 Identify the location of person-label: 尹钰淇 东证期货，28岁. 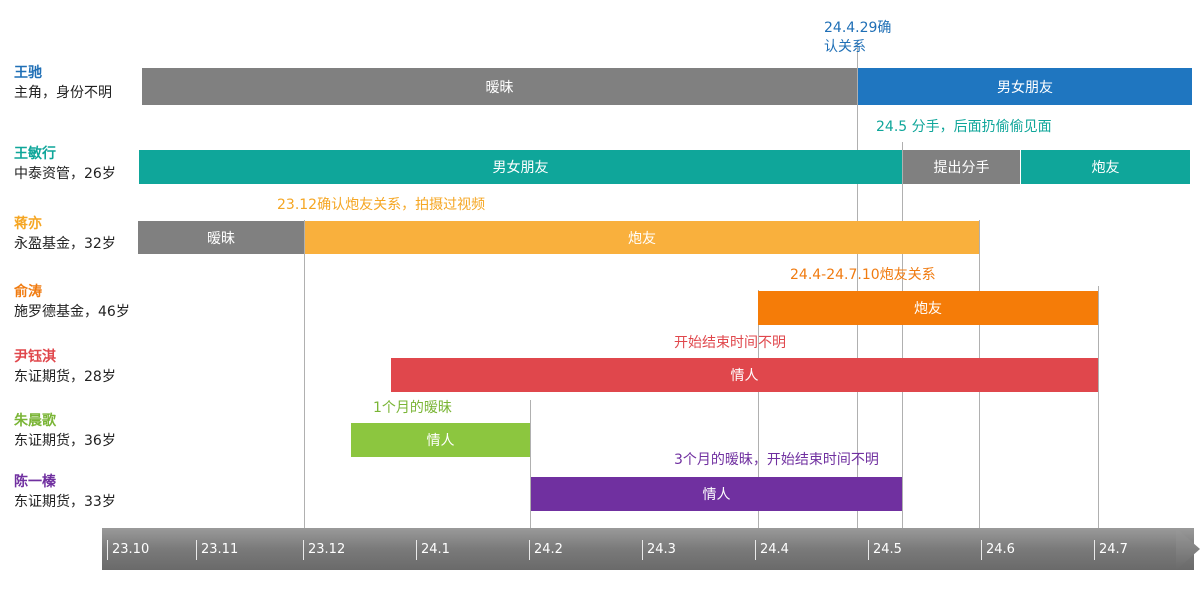
(65, 367).